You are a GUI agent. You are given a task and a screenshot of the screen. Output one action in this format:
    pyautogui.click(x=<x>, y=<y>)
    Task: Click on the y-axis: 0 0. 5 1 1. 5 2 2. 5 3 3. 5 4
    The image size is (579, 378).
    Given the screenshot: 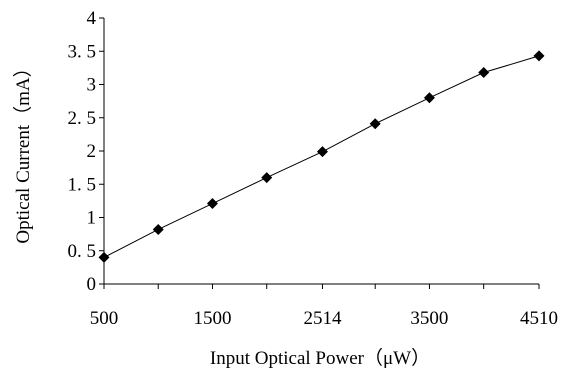 What is the action you would take?
    pyautogui.click(x=86, y=151)
    